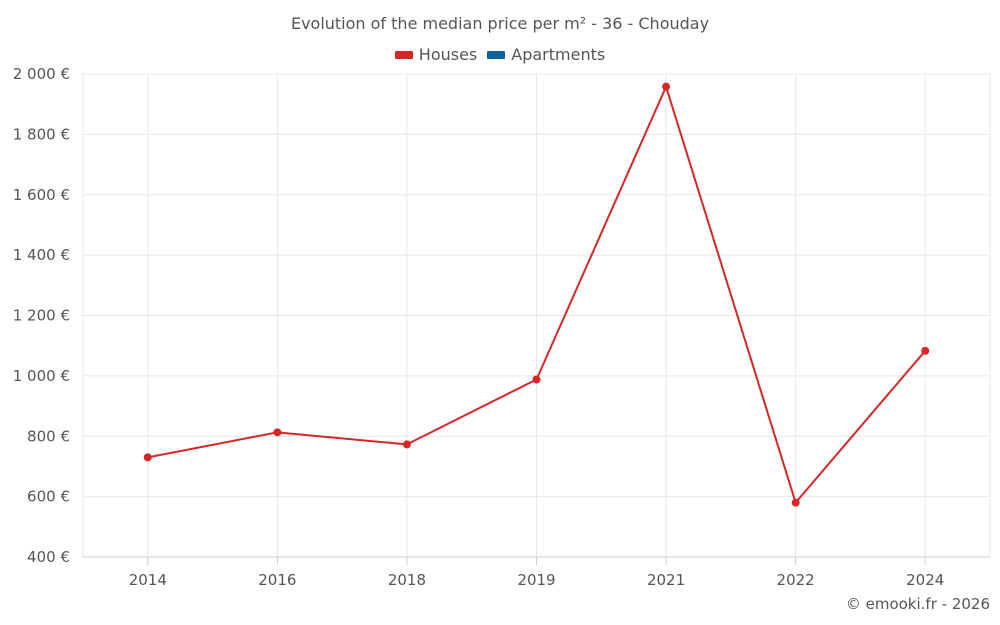 This screenshot has height=625, width=1000. Describe the element at coordinates (48, 557) in the screenshot. I see `y-tick-label: 400 €` at that location.